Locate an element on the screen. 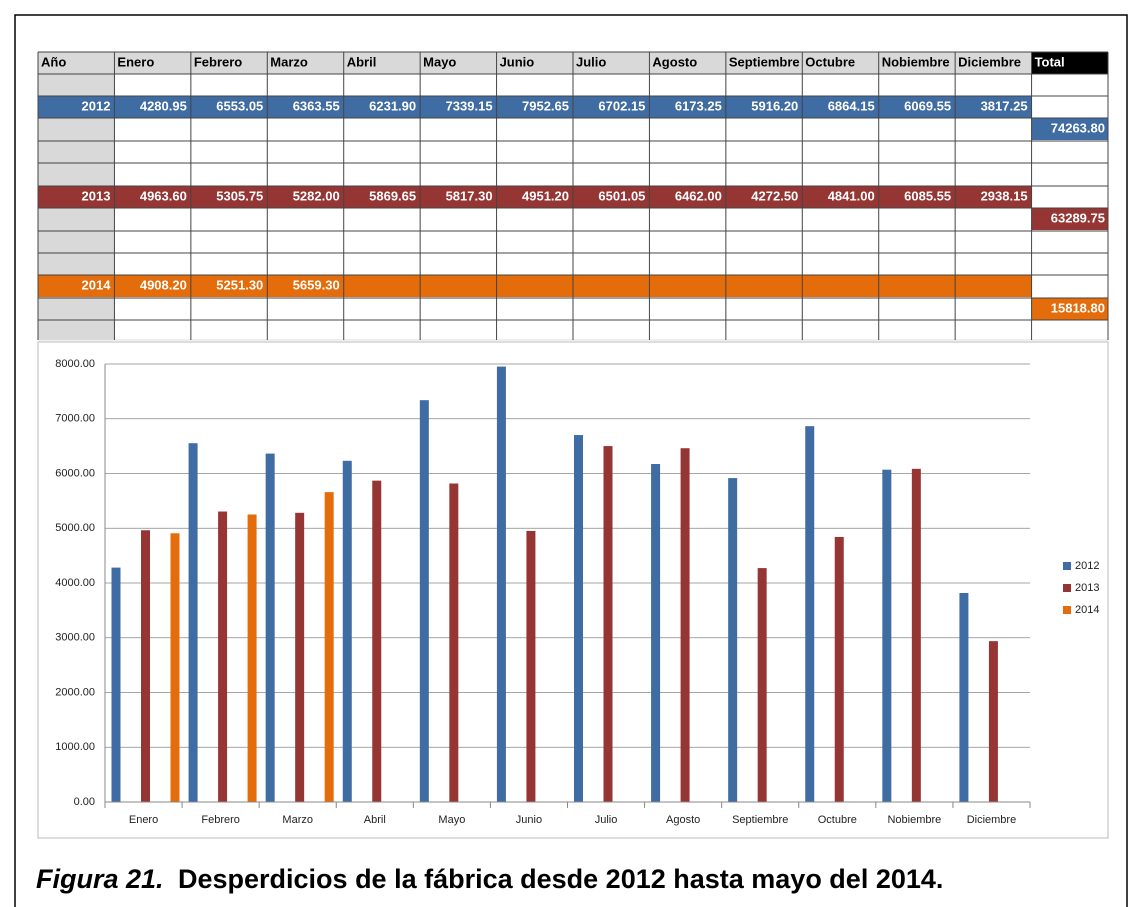 The image size is (1130, 907). value-cell: 6702.15 is located at coordinates (621, 105).